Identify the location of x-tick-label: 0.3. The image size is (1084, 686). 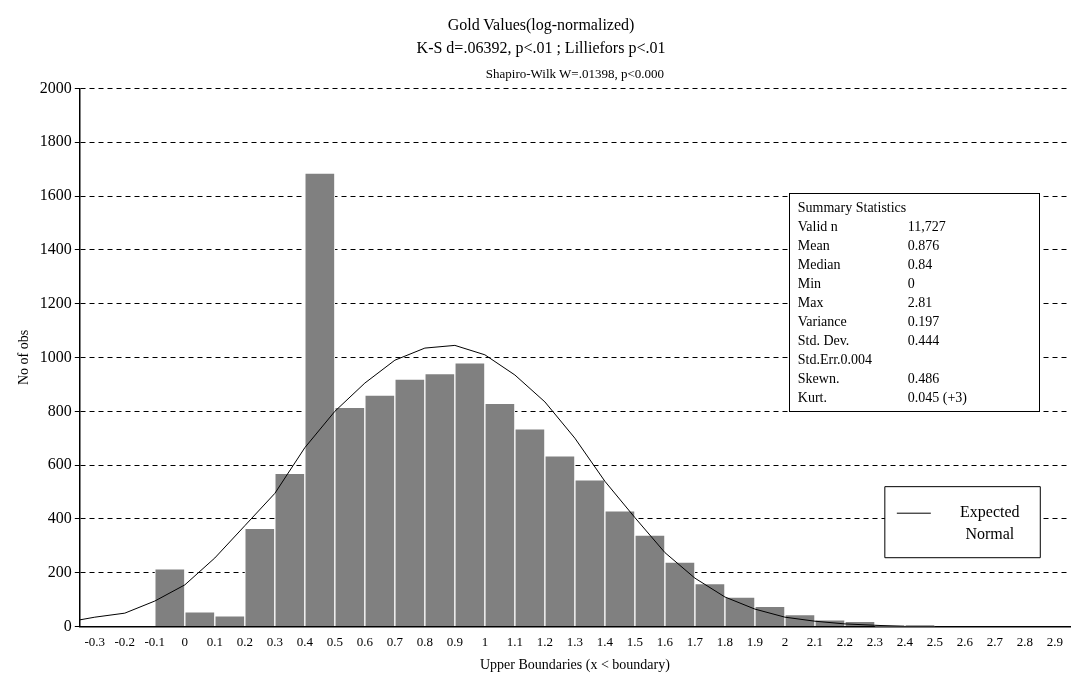
(274, 641).